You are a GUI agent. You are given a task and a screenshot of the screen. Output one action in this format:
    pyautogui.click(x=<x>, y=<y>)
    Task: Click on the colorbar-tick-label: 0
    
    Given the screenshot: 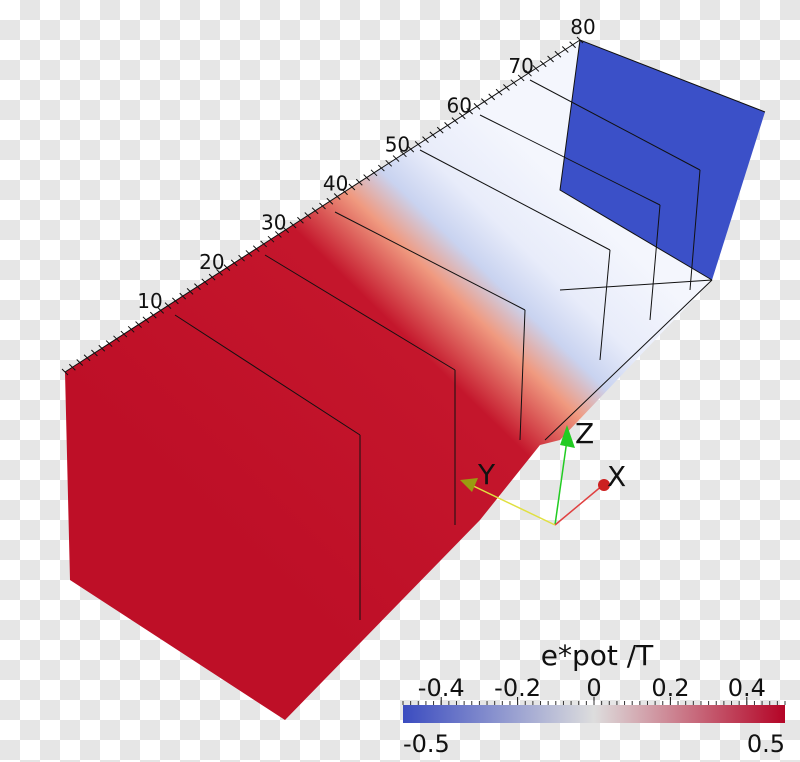 What is the action you would take?
    pyautogui.click(x=593, y=688)
    